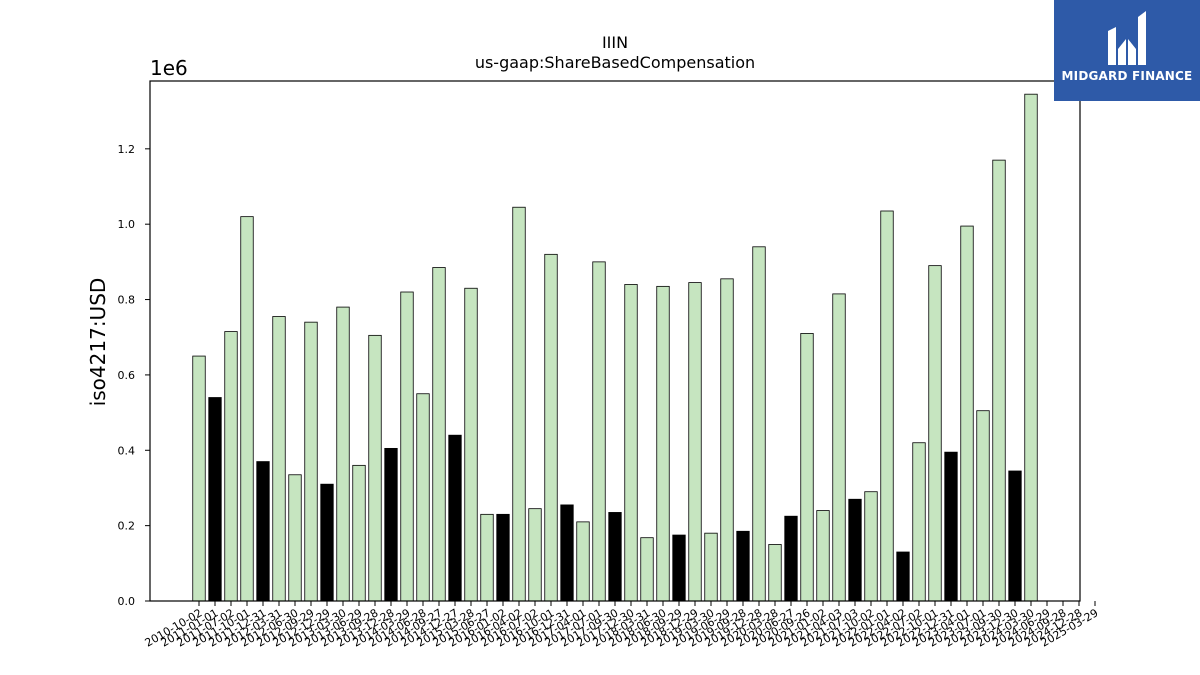 This screenshot has height=675, width=1200. I want to click on logo-mark-icon, so click(1127, 38).